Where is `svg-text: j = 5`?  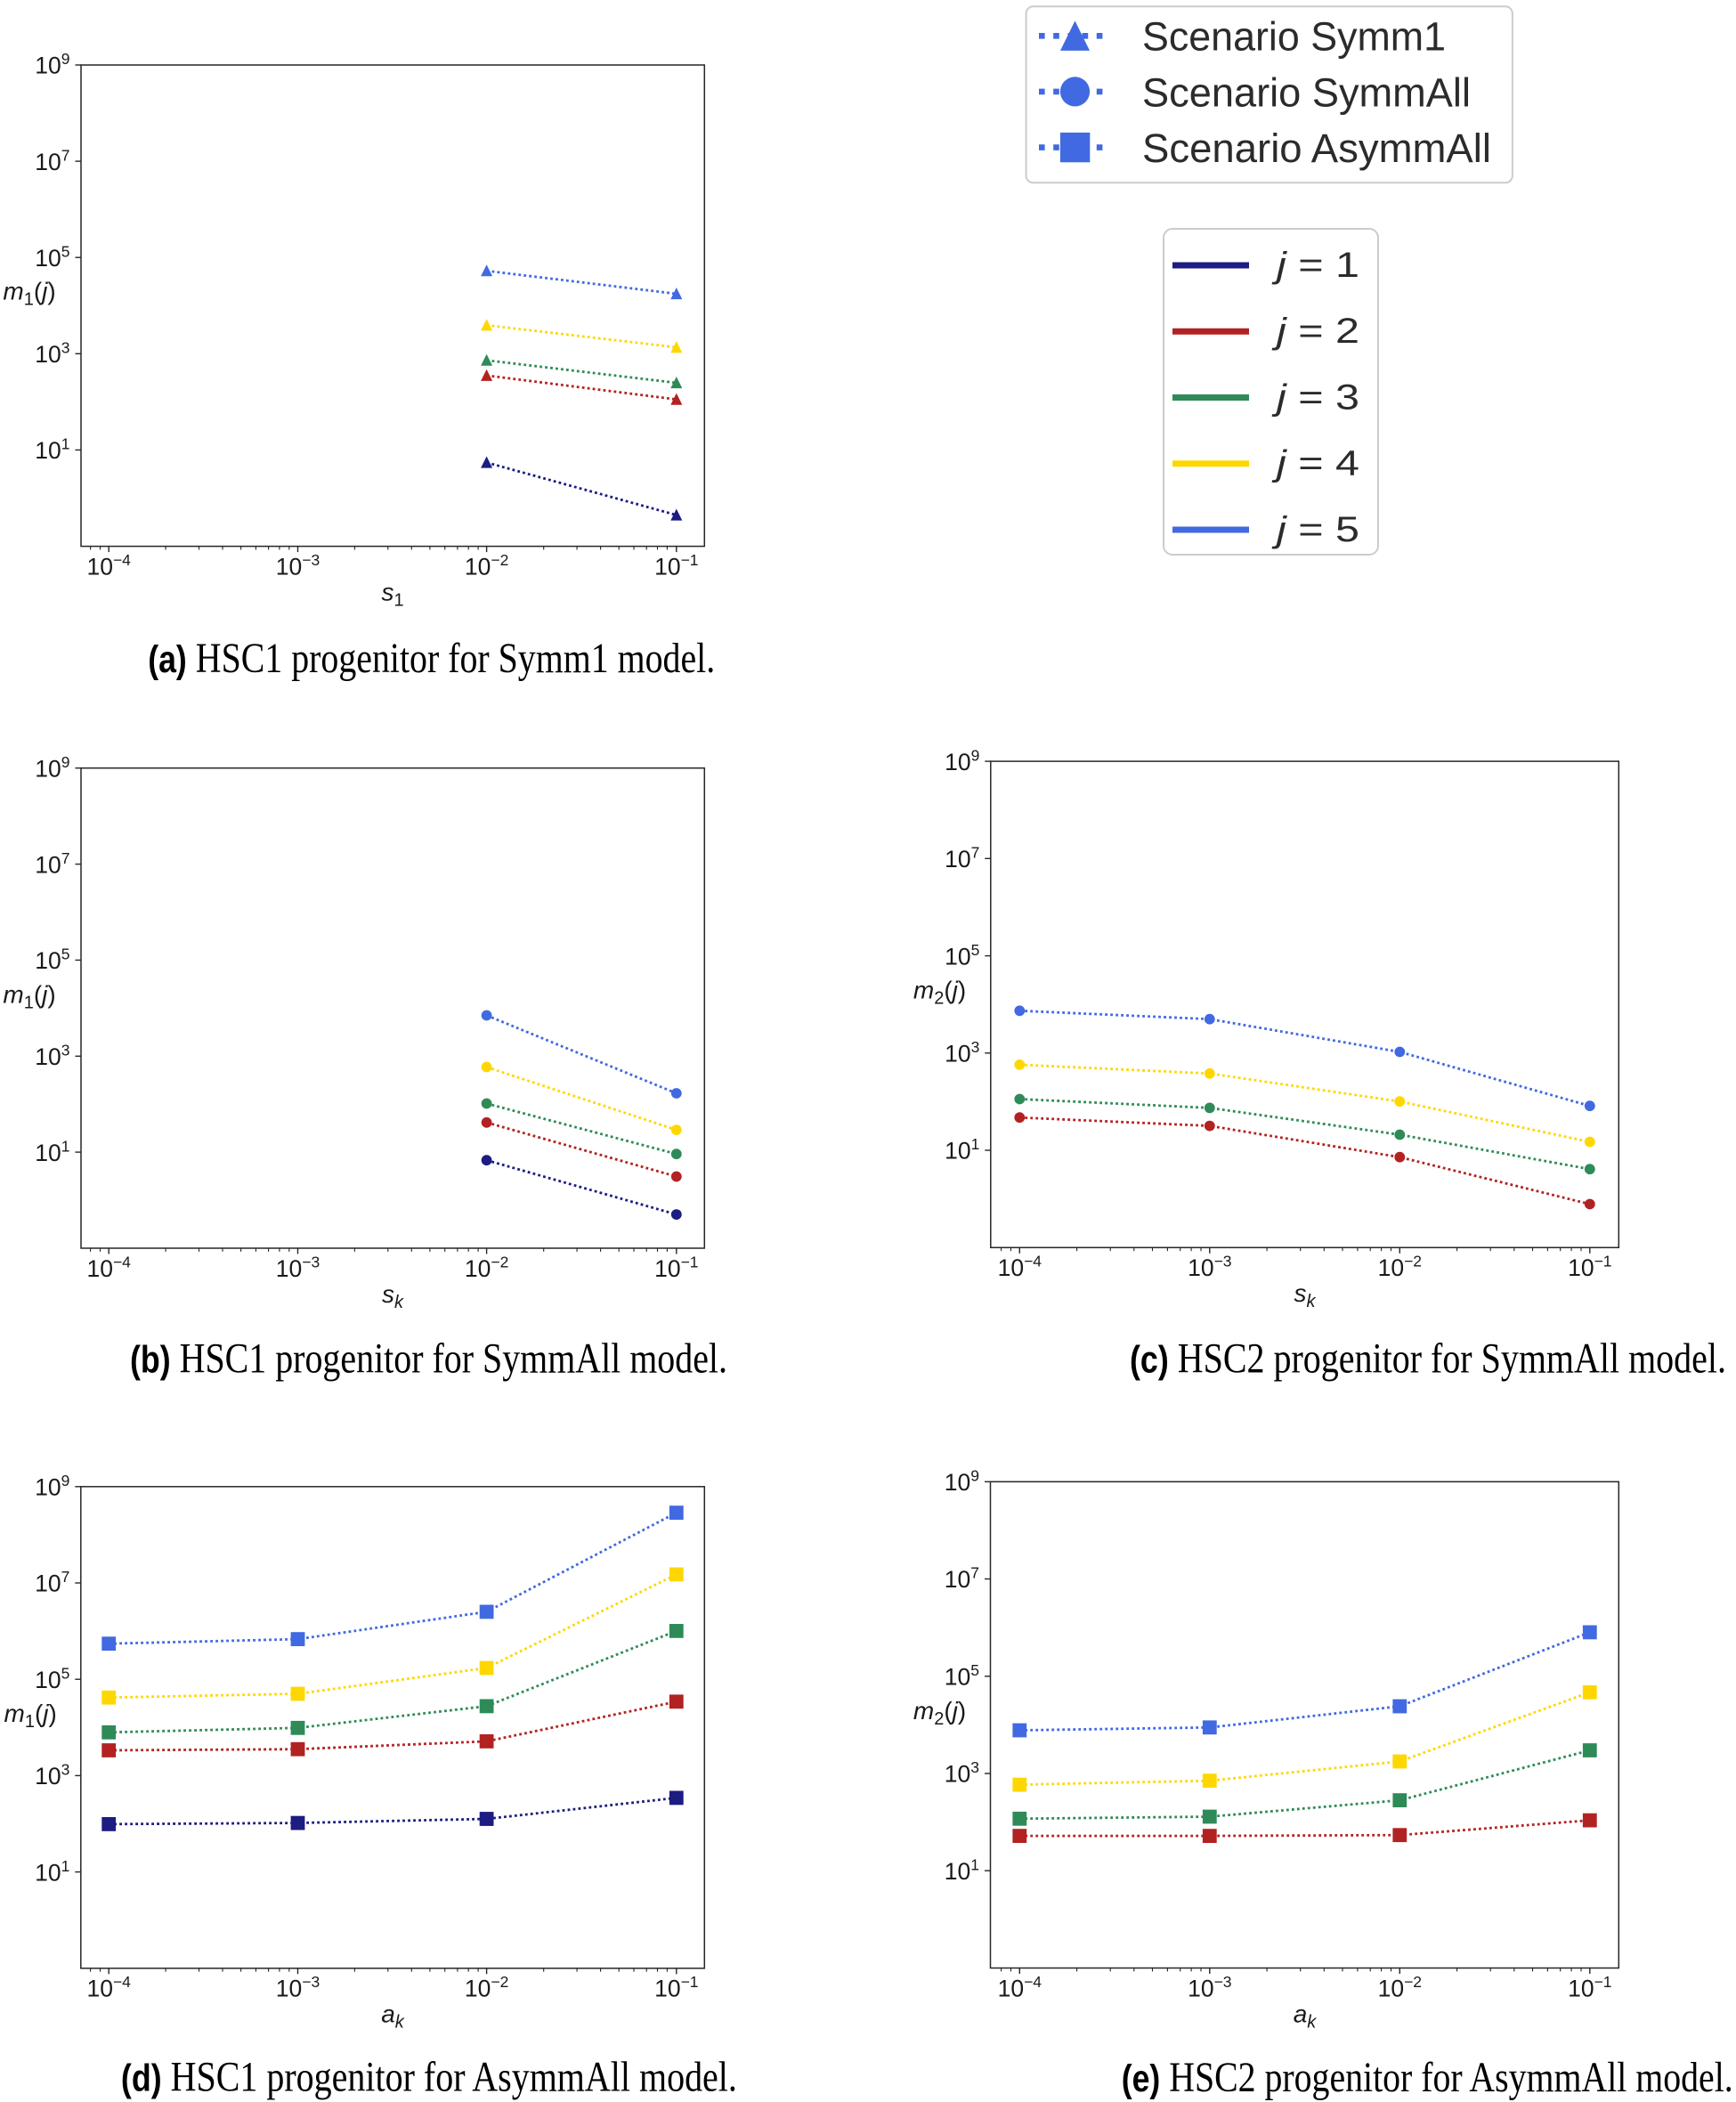 svg-text: j = 5 is located at coordinates (1315, 529).